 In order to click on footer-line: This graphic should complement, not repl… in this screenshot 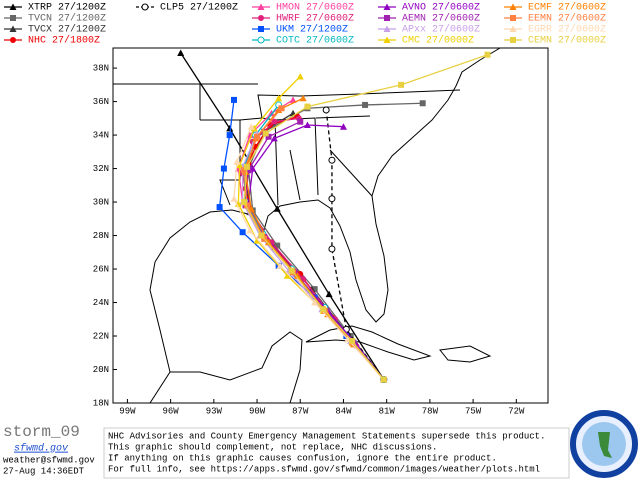, I will do `click(272, 447)`.